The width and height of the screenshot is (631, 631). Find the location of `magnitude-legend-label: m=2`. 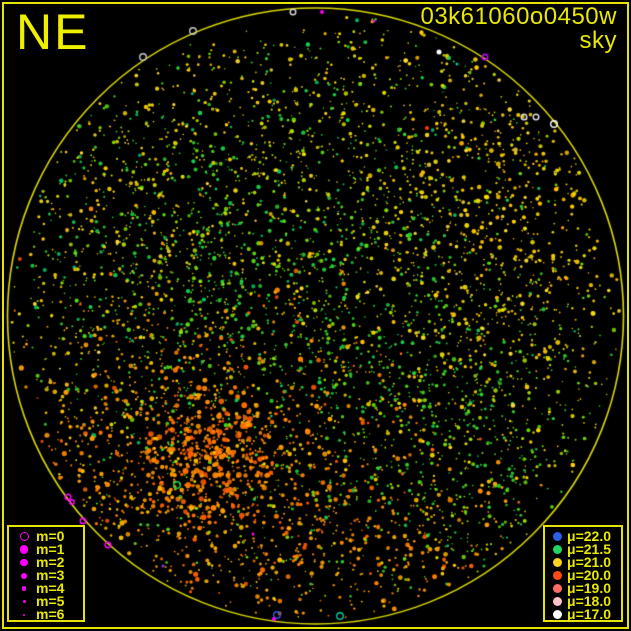

magnitude-legend-label: m=2 is located at coordinates (50, 562).